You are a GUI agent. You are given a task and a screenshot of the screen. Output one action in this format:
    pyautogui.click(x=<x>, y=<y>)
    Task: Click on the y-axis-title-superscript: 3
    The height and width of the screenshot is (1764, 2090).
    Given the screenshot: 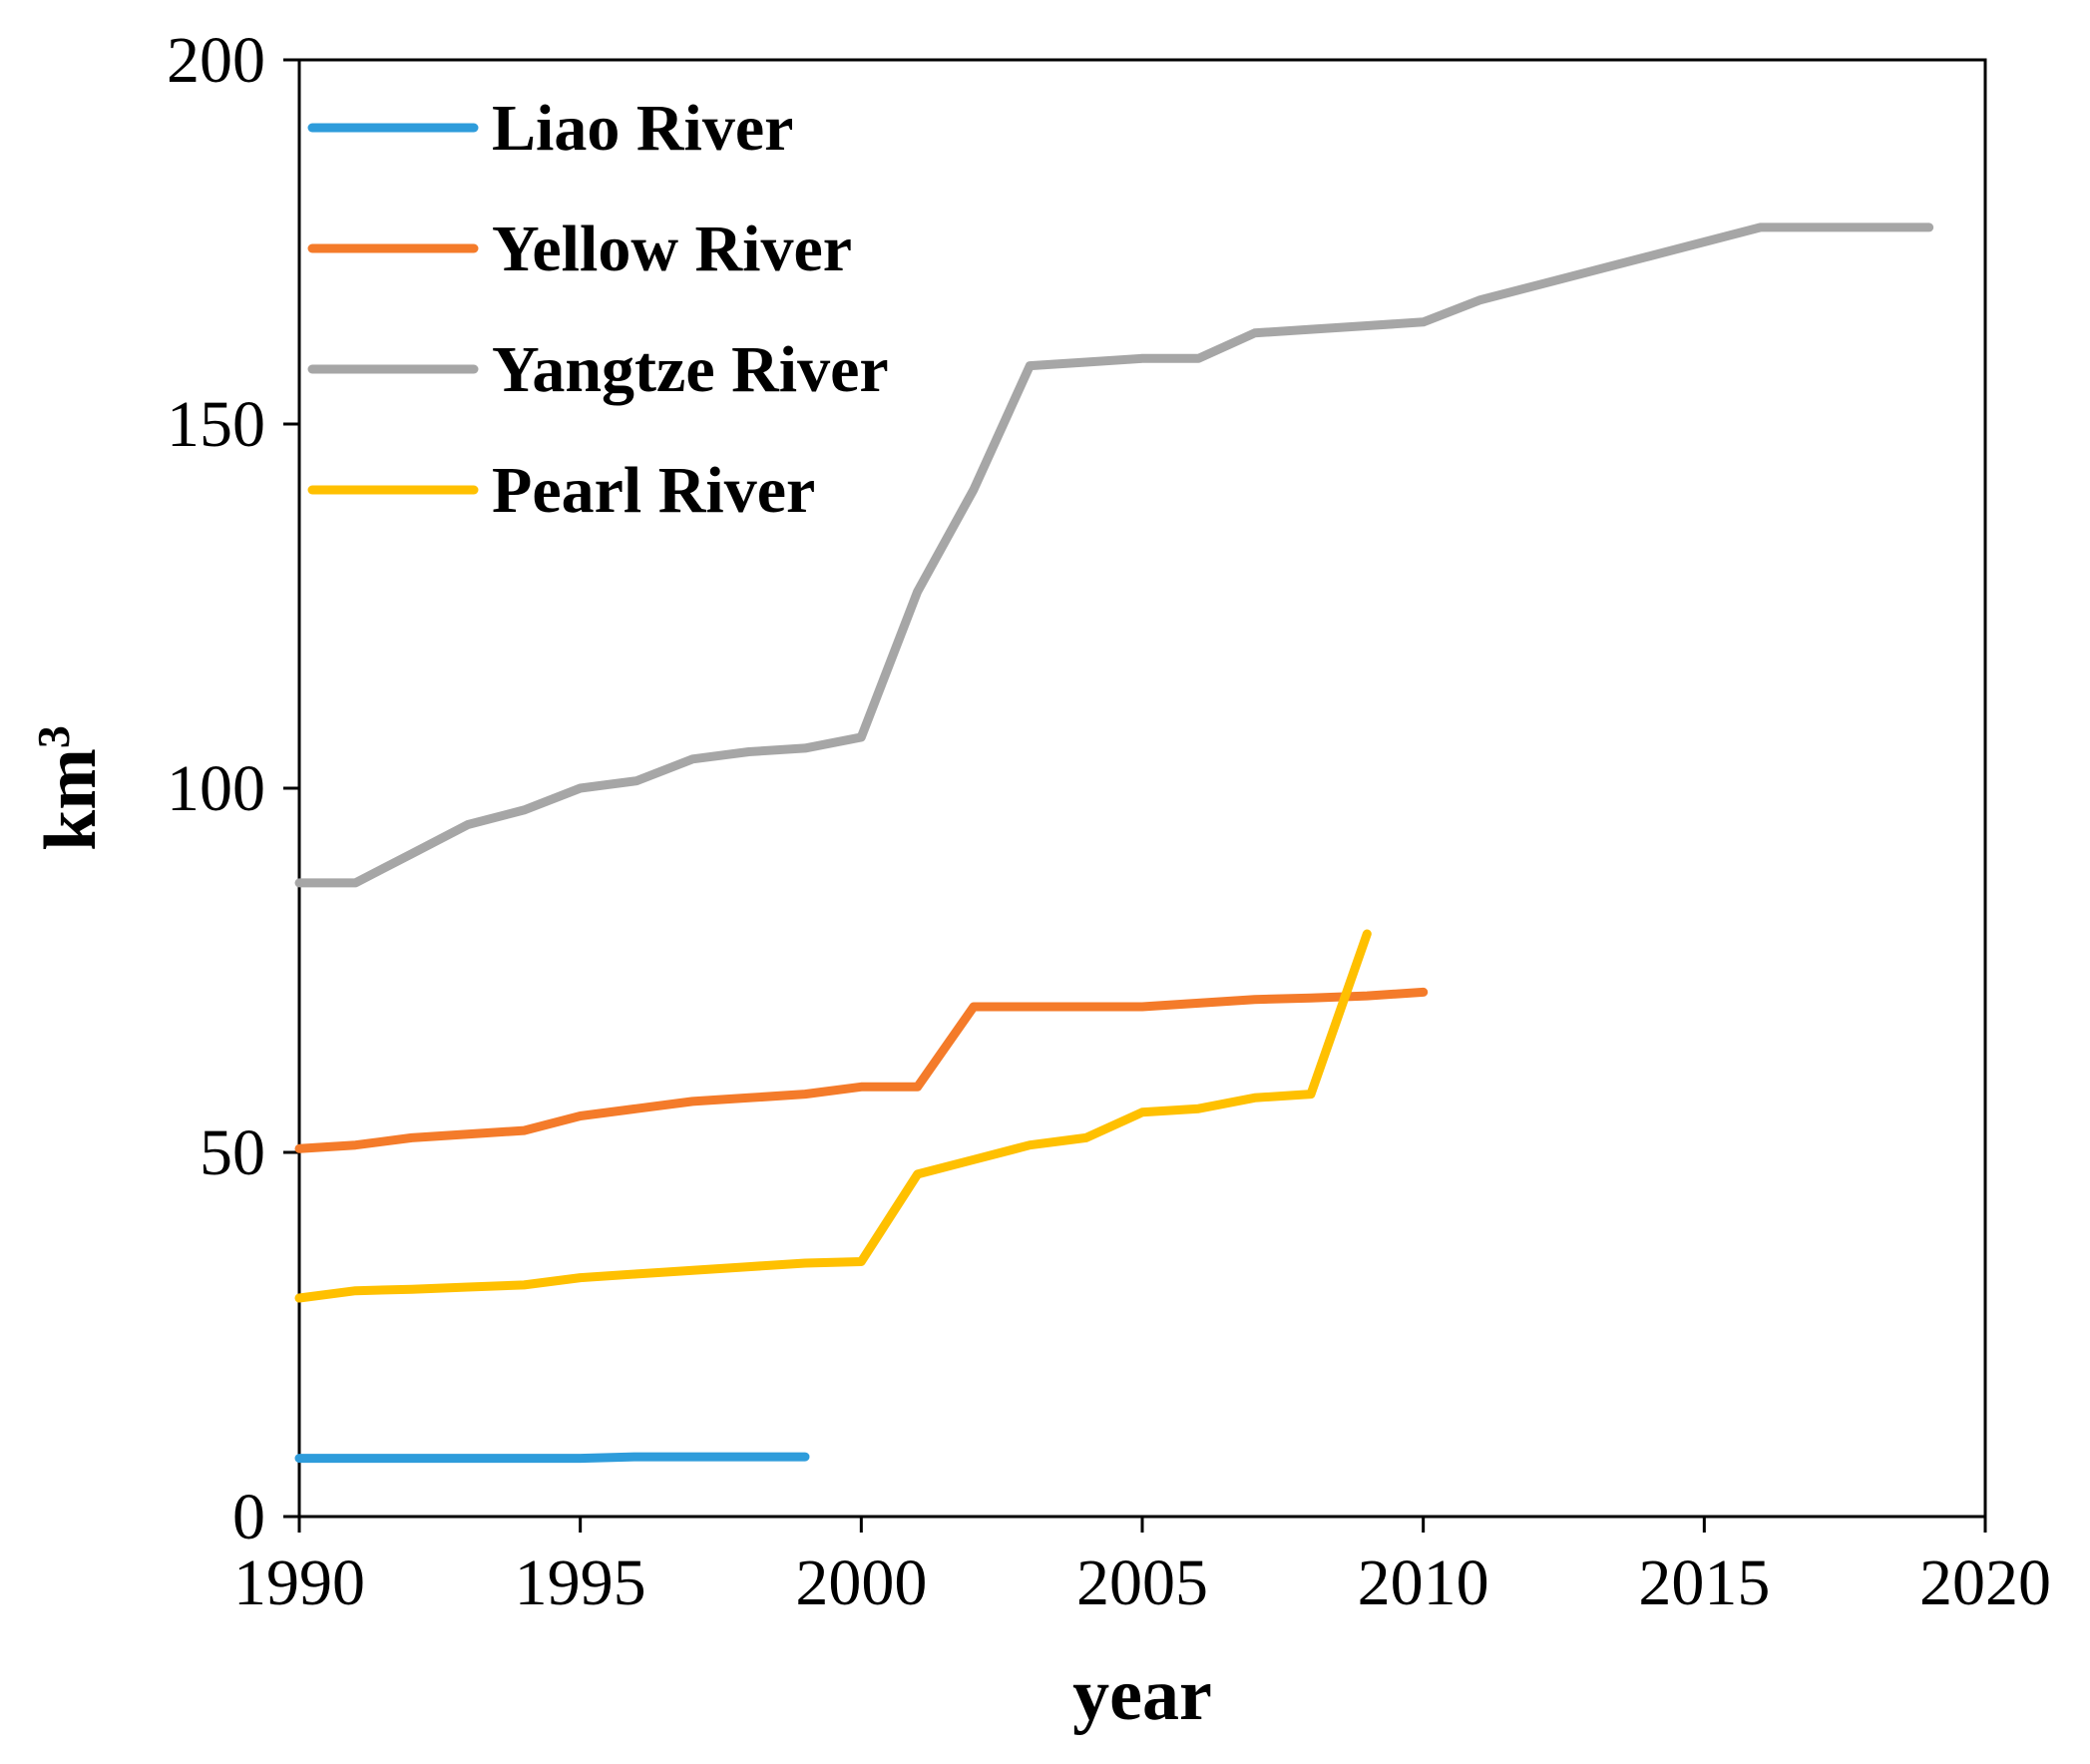 What is the action you would take?
    pyautogui.click(x=53, y=736)
    